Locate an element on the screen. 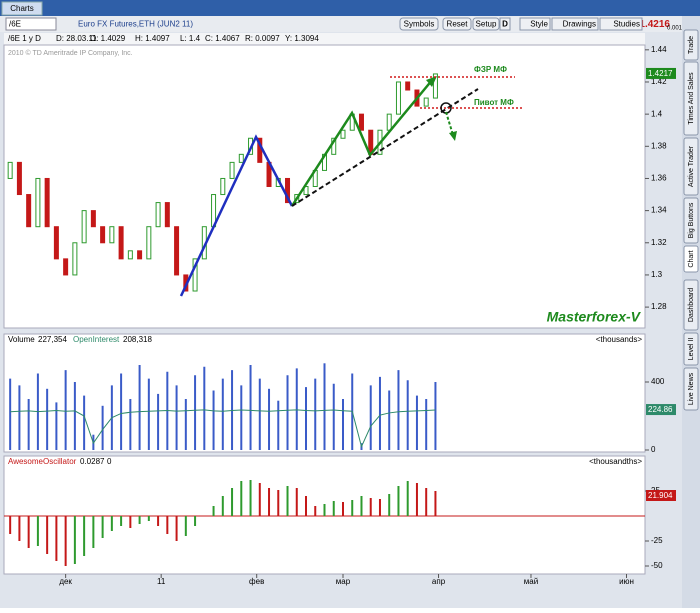 The image size is (700, 613). y-tick-label: 1.44 is located at coordinates (659, 49).